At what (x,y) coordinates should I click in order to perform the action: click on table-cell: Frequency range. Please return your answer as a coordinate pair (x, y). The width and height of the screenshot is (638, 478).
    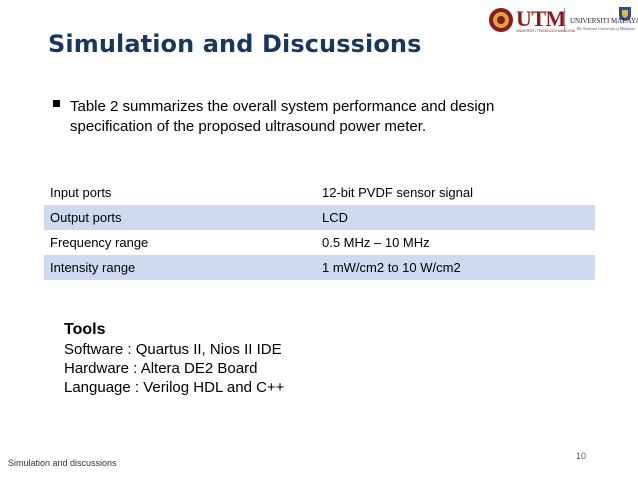
    Looking at the image, I should click on (99, 242).